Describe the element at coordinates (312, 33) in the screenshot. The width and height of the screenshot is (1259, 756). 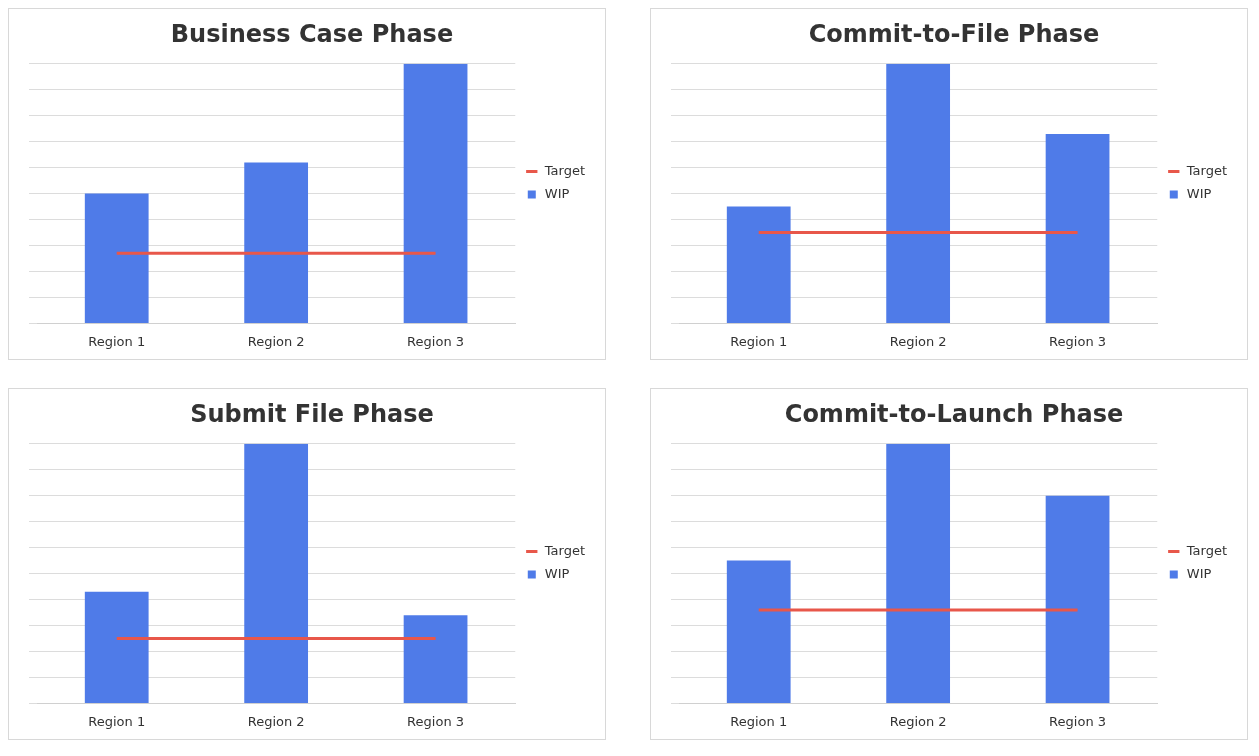
I see `chart-title: Business Case Phase` at that location.